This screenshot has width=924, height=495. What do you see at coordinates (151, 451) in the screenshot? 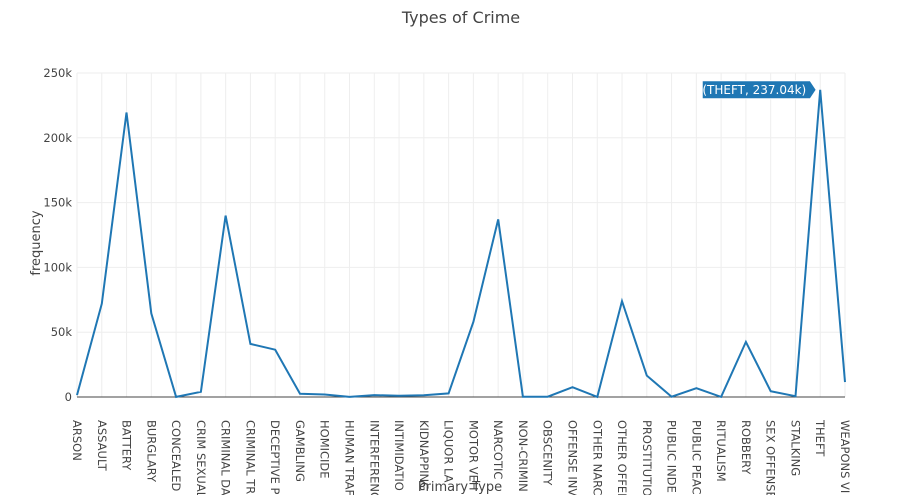
I see `x-tick-label: BURGLARY` at bounding box center [151, 451].